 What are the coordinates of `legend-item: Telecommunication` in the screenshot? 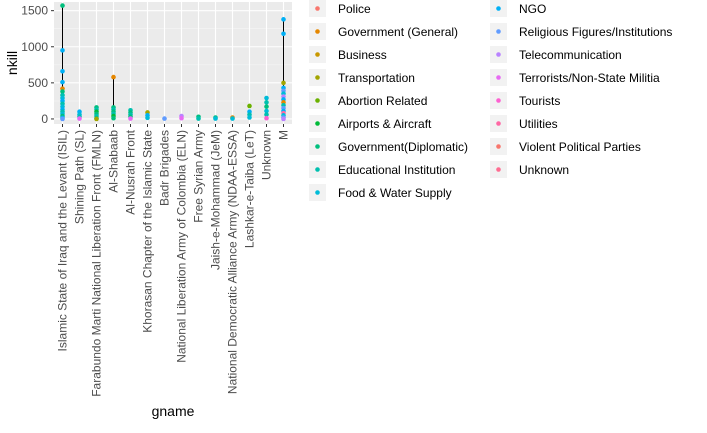 It's located at (556, 54).